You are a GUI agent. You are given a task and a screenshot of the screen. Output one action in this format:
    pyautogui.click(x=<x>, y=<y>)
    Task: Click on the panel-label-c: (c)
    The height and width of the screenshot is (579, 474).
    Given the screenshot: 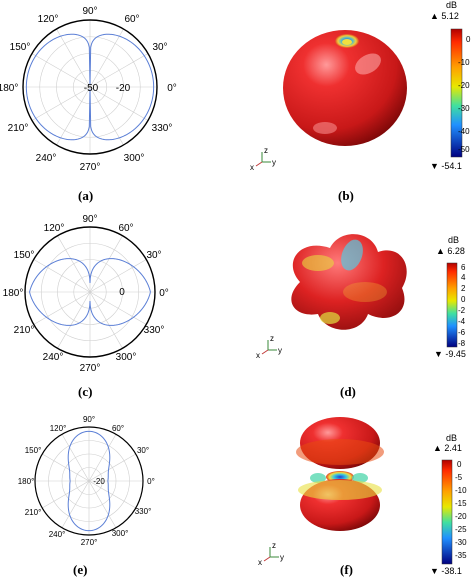 What is the action you would take?
    pyautogui.click(x=85, y=391)
    